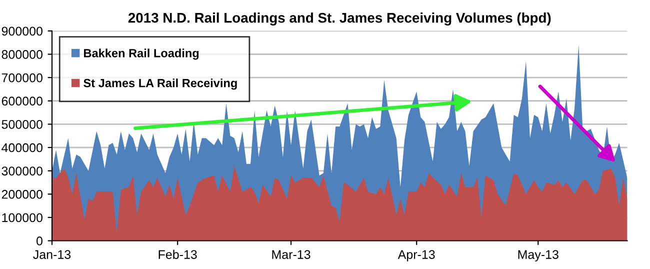  What do you see at coordinates (291, 254) in the screenshot?
I see `x-tick-label: Mar-13` at bounding box center [291, 254].